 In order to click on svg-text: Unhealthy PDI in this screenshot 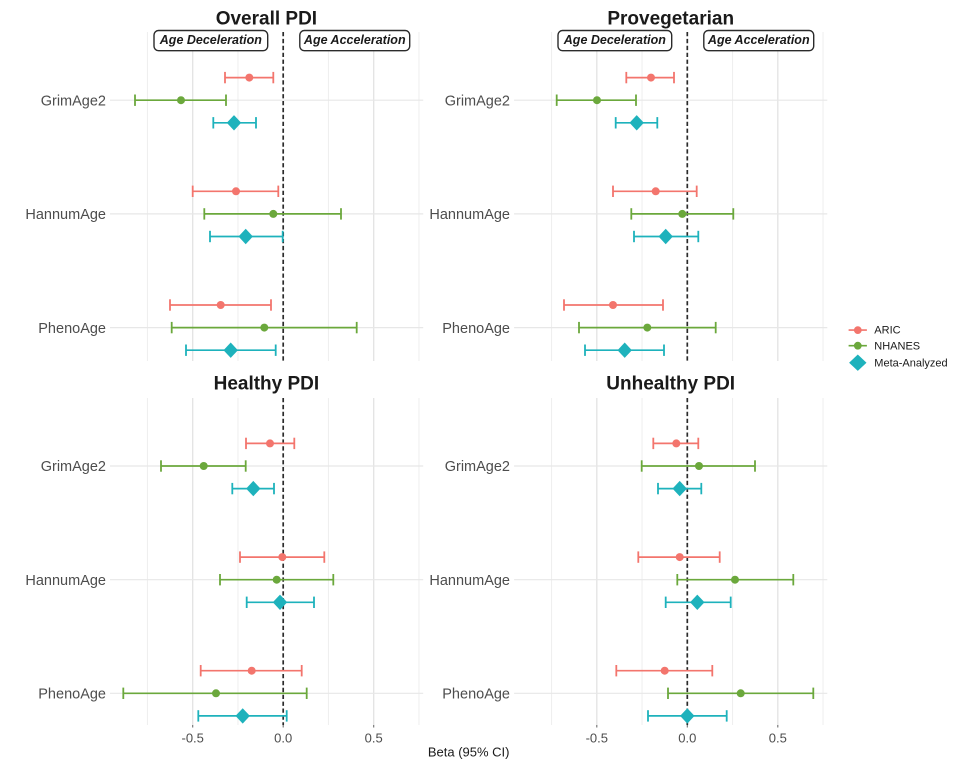, I will do `click(670, 384)`.